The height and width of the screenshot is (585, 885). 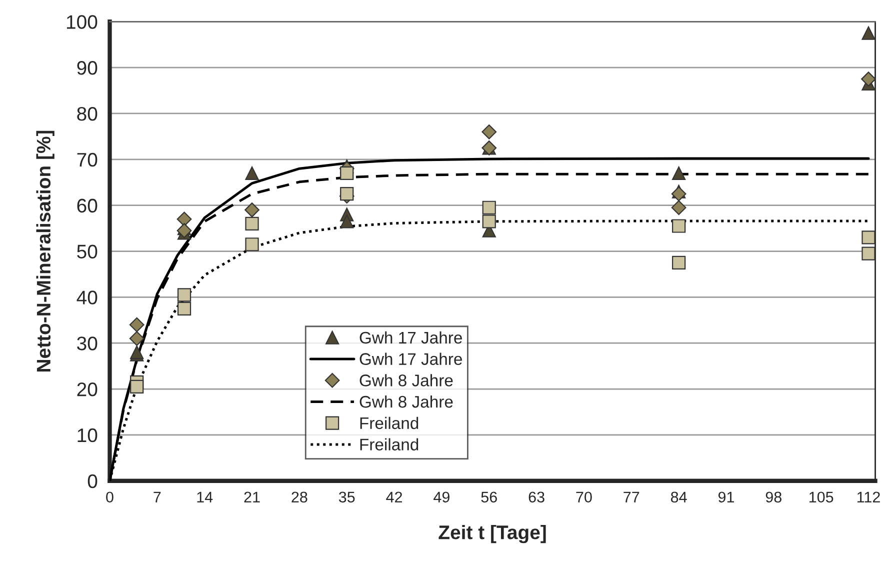 What do you see at coordinates (110, 497) in the screenshot?
I see `x-tick-label: 0` at bounding box center [110, 497].